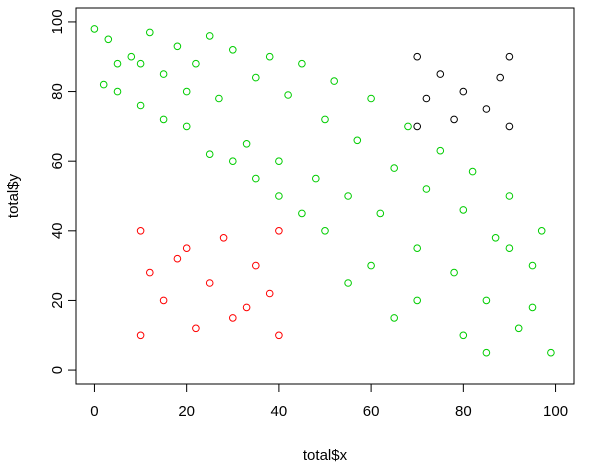 This screenshot has width=597, height=468. What do you see at coordinates (57, 370) in the screenshot?
I see `y-tick-label: 0` at bounding box center [57, 370].